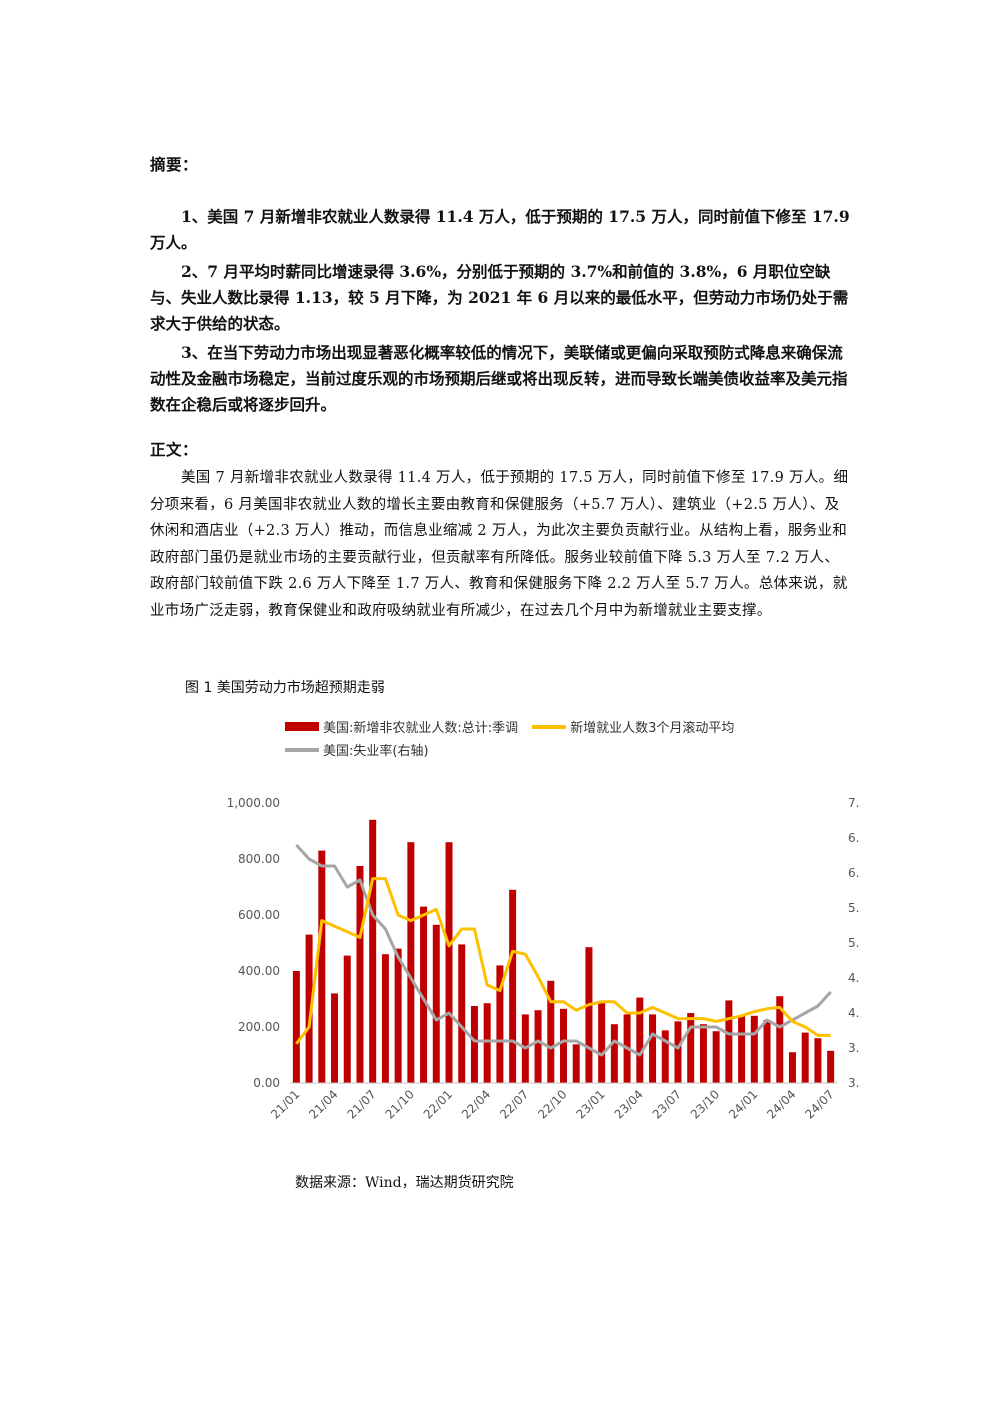 The width and height of the screenshot is (992, 1403). What do you see at coordinates (376, 751) in the screenshot?
I see `legend-label-unemp: 美国:失业率(右轴)` at bounding box center [376, 751].